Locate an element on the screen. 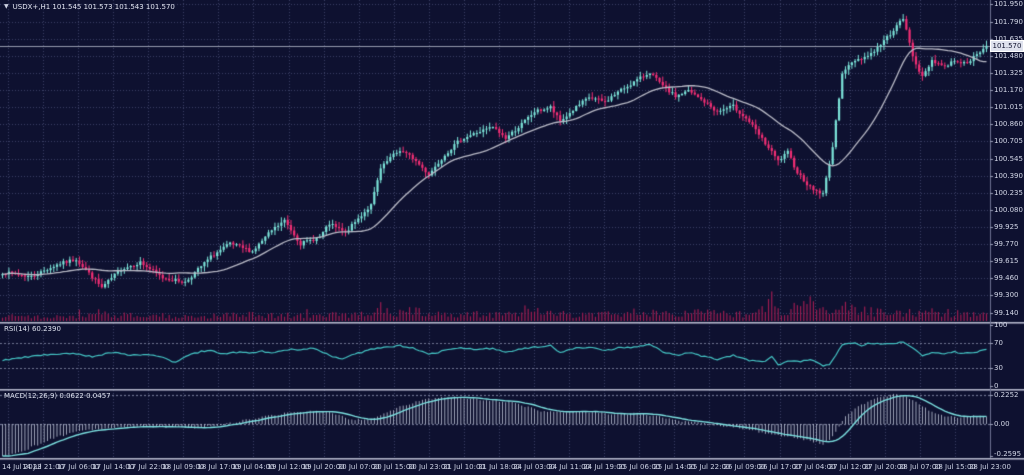  time-axis-label: 25 Jul 22:00 is located at coordinates (709, 467).